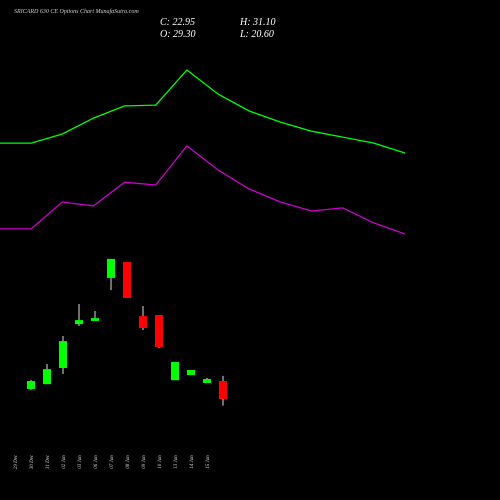 This screenshot has height=500, width=500. What do you see at coordinates (208, 462) in the screenshot?
I see `x-tick-label: 15 Jan` at bounding box center [208, 462].